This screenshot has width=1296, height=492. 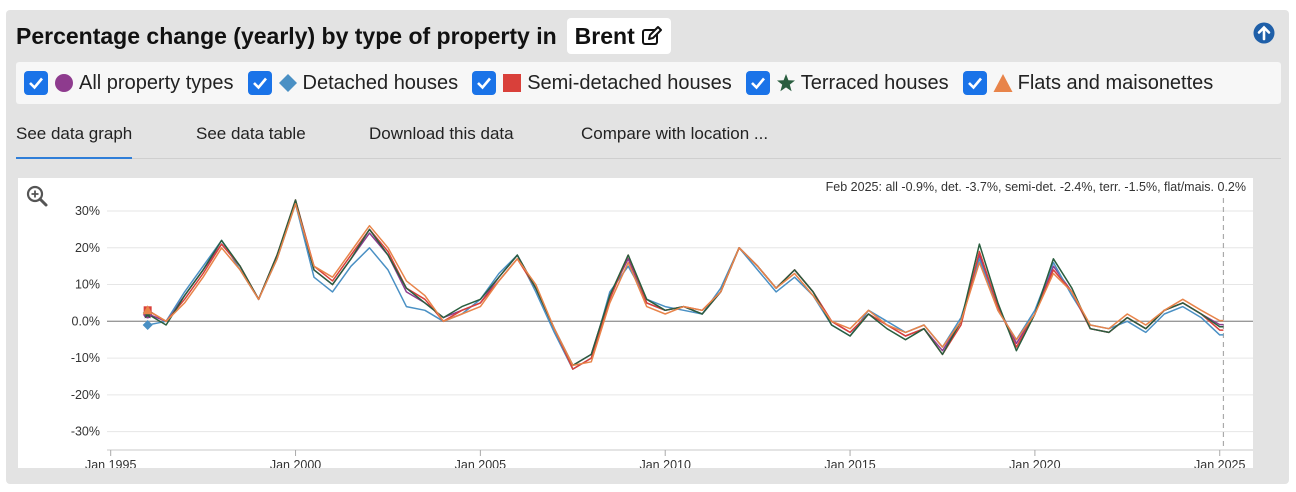 I want to click on y-tick-label: 20%, so click(x=87, y=248).